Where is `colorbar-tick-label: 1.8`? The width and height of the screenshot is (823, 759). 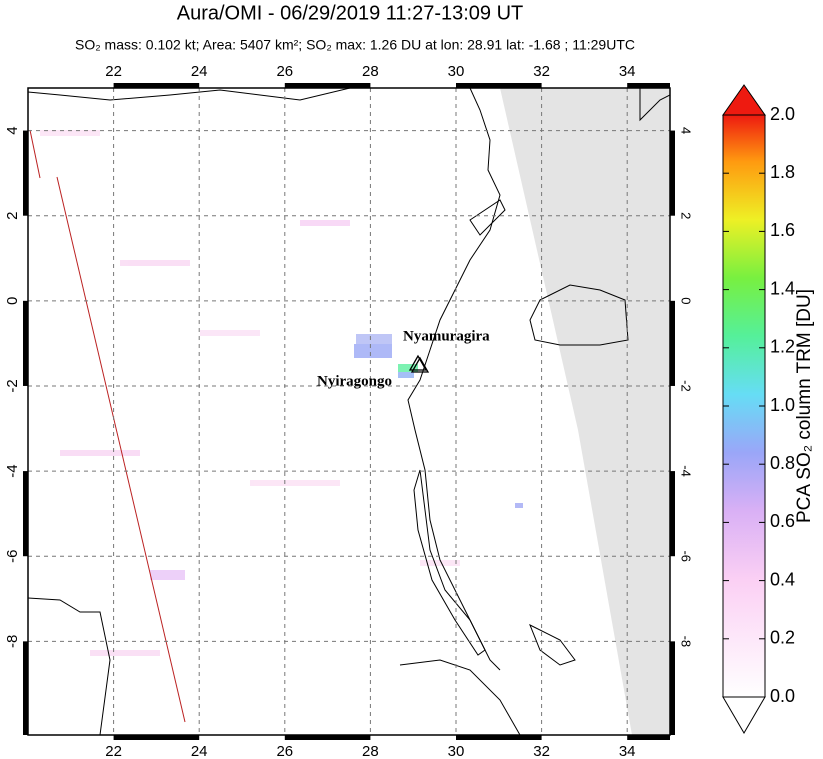
colorbar-tick-label: 1.8 is located at coordinates (782, 172).